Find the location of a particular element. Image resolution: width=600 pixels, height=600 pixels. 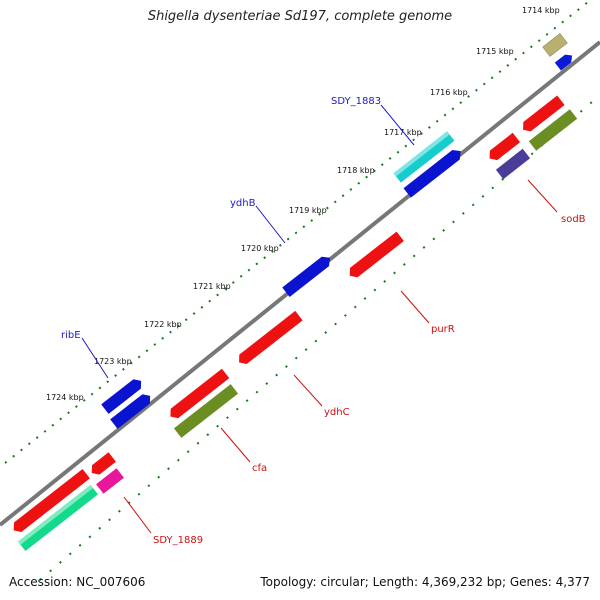

gene-sdy1883 is located at coordinates (424, 157).